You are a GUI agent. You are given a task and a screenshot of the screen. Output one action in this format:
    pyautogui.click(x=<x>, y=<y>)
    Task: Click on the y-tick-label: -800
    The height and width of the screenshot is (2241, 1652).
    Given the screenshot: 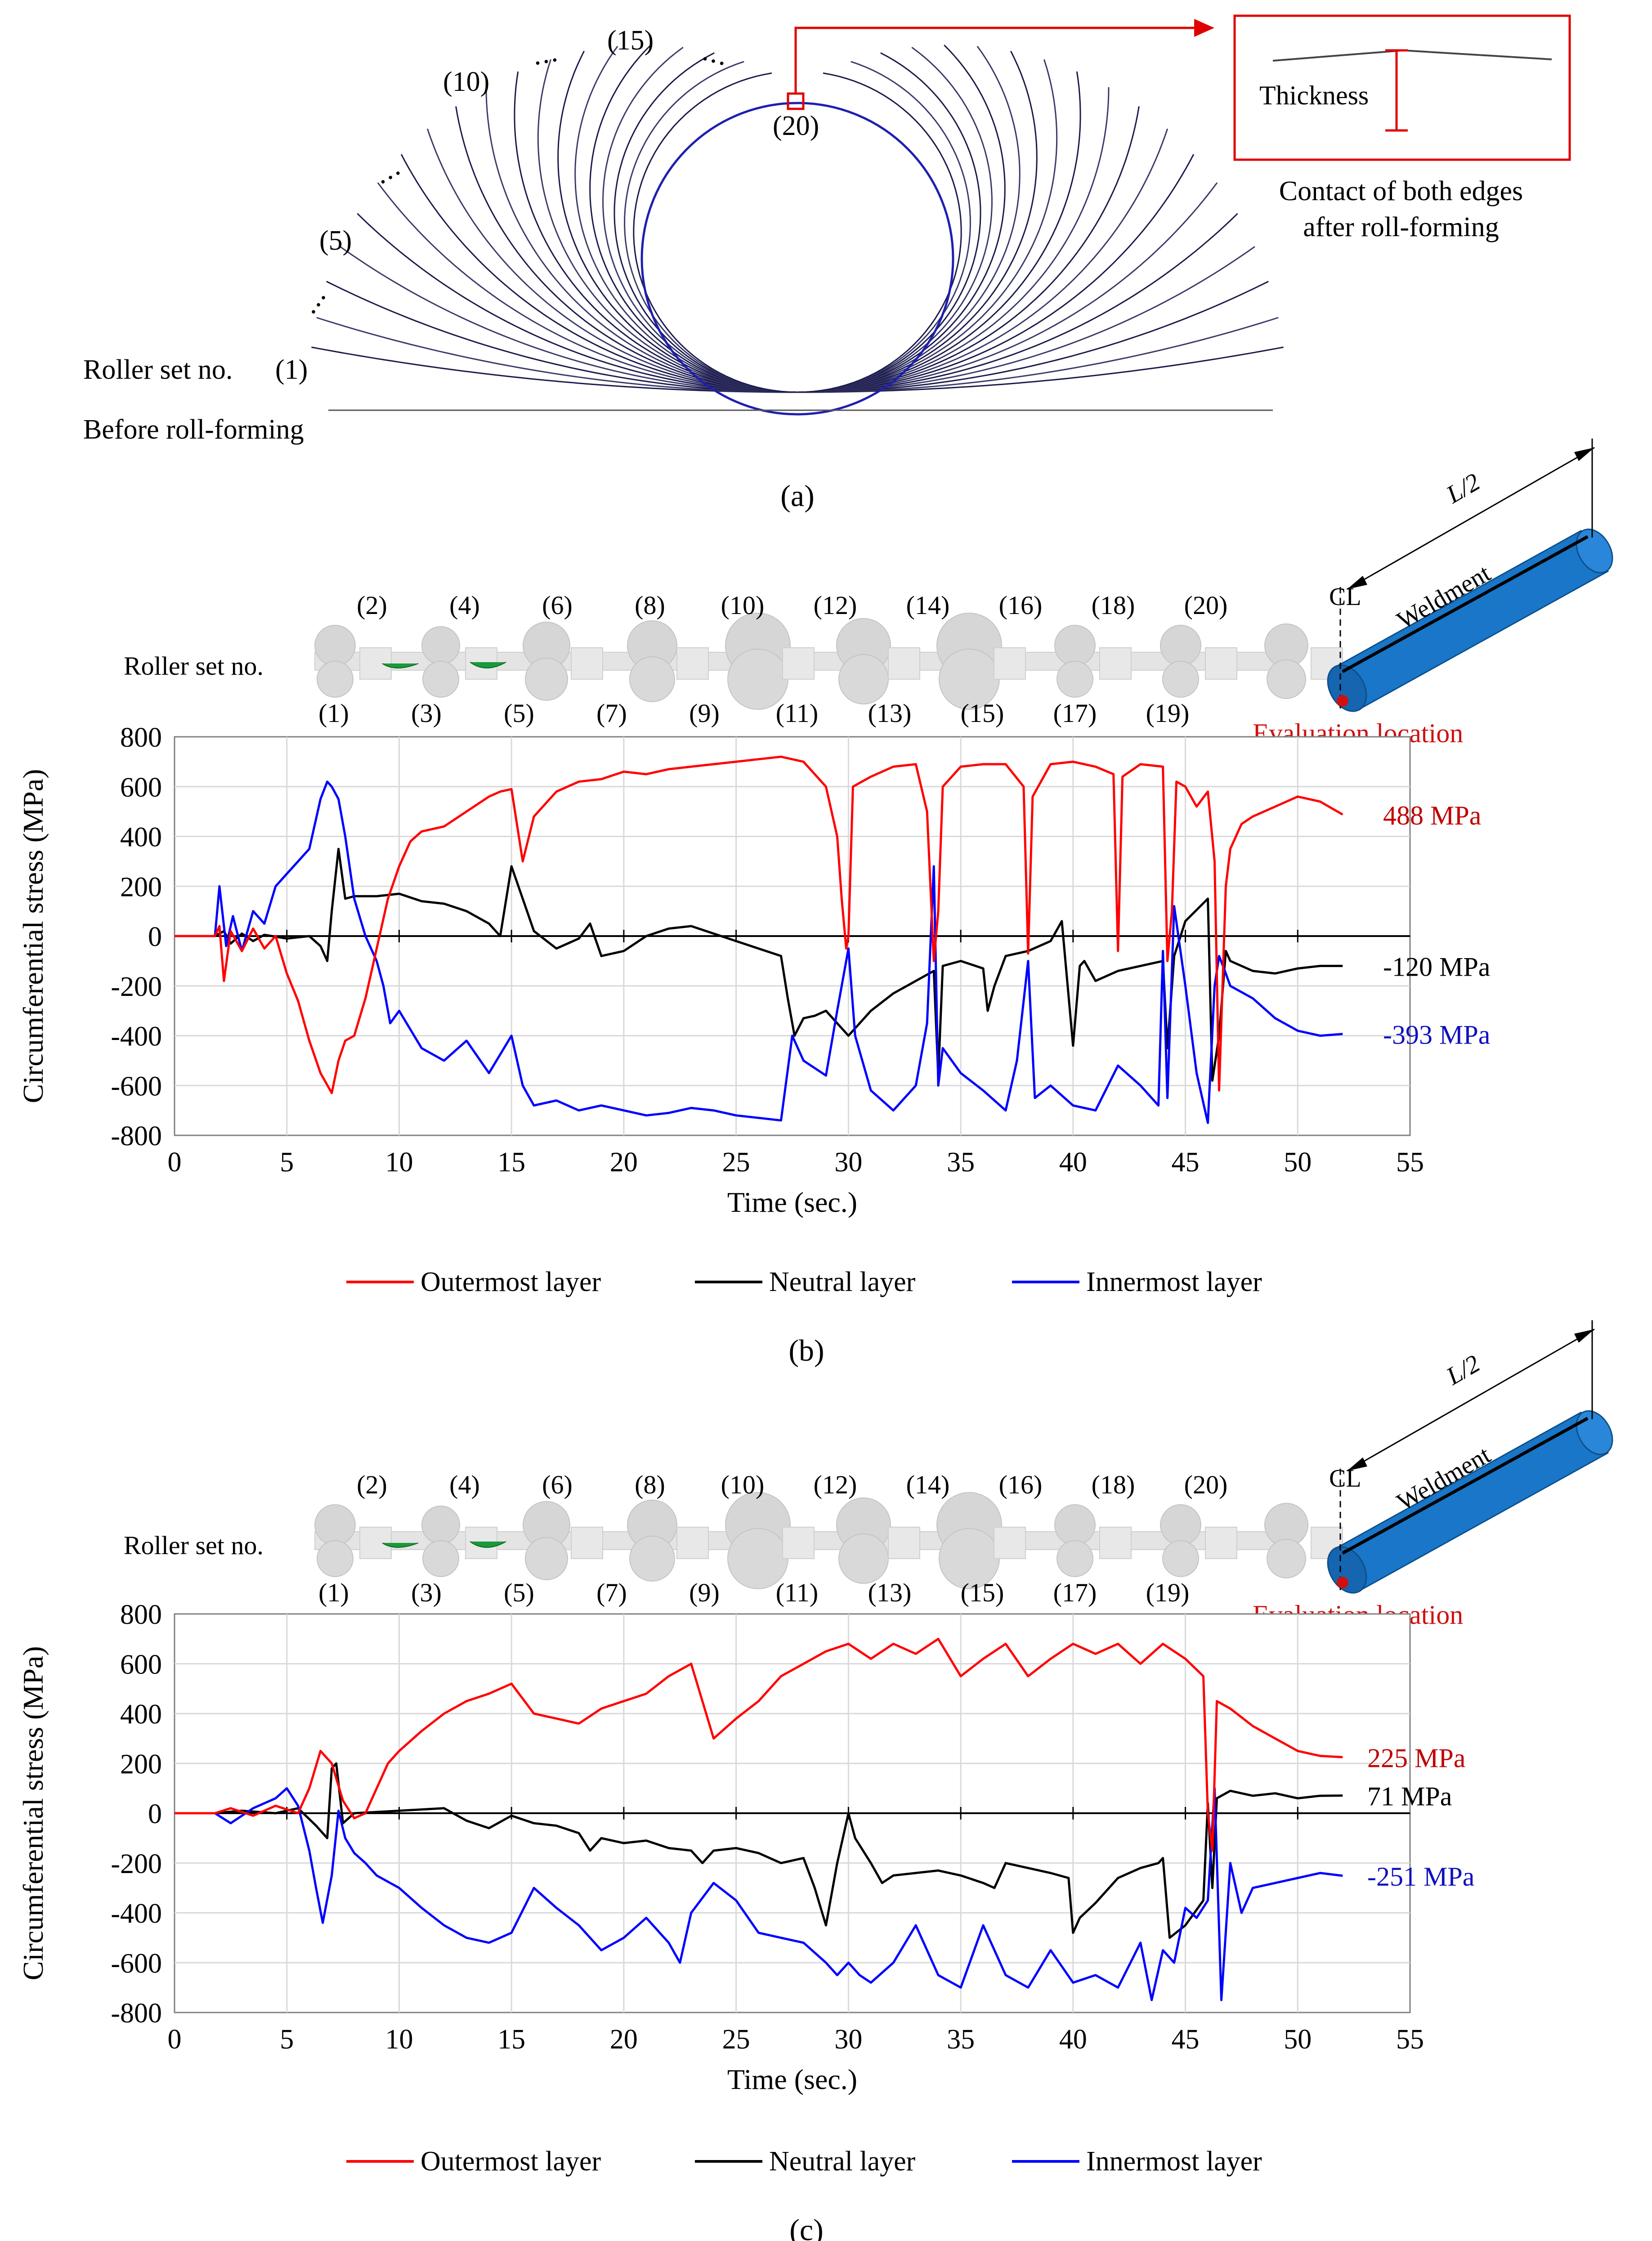 What is the action you would take?
    pyautogui.click(x=136, y=2013)
    